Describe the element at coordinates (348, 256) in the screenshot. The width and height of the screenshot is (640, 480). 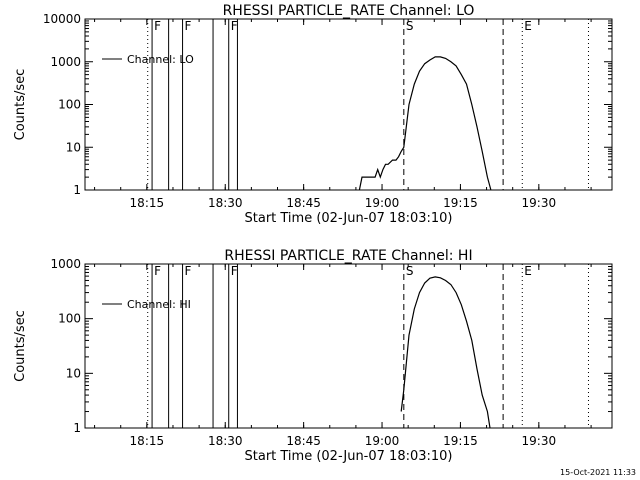
I see `panel-2-chart-title: RHESSI PARTICLE_RATE Channel: HI` at that location.